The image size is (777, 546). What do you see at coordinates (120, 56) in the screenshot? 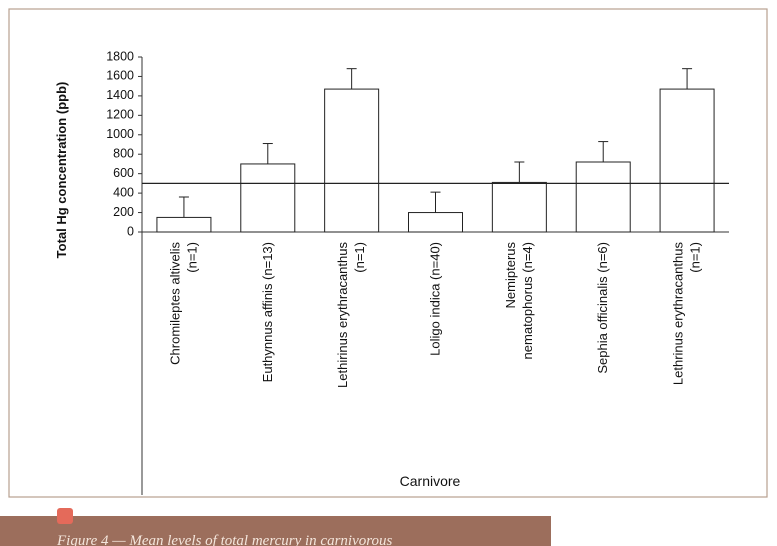
I see `y-tick-label: 1800` at bounding box center [120, 56].